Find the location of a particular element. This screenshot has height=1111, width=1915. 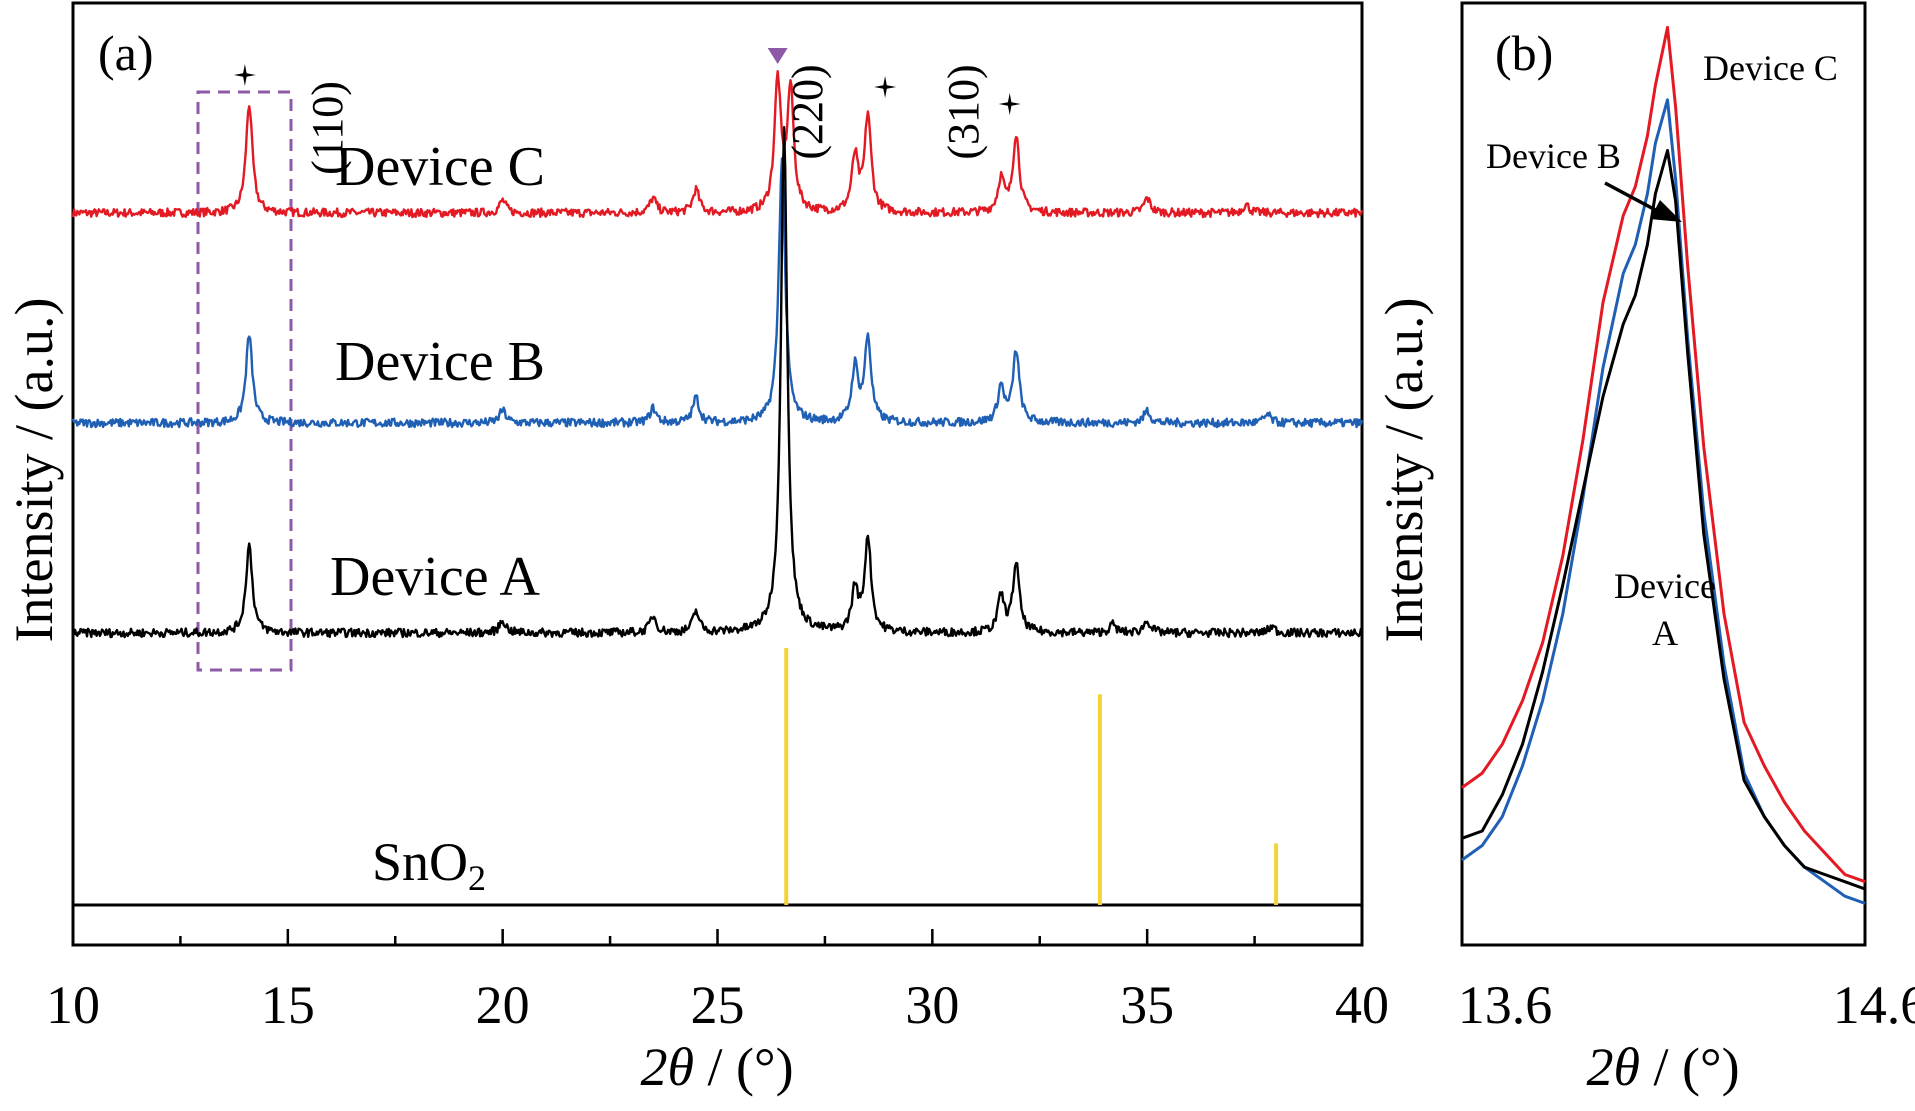

panel-a-label: (a) is located at coordinates (126, 53).